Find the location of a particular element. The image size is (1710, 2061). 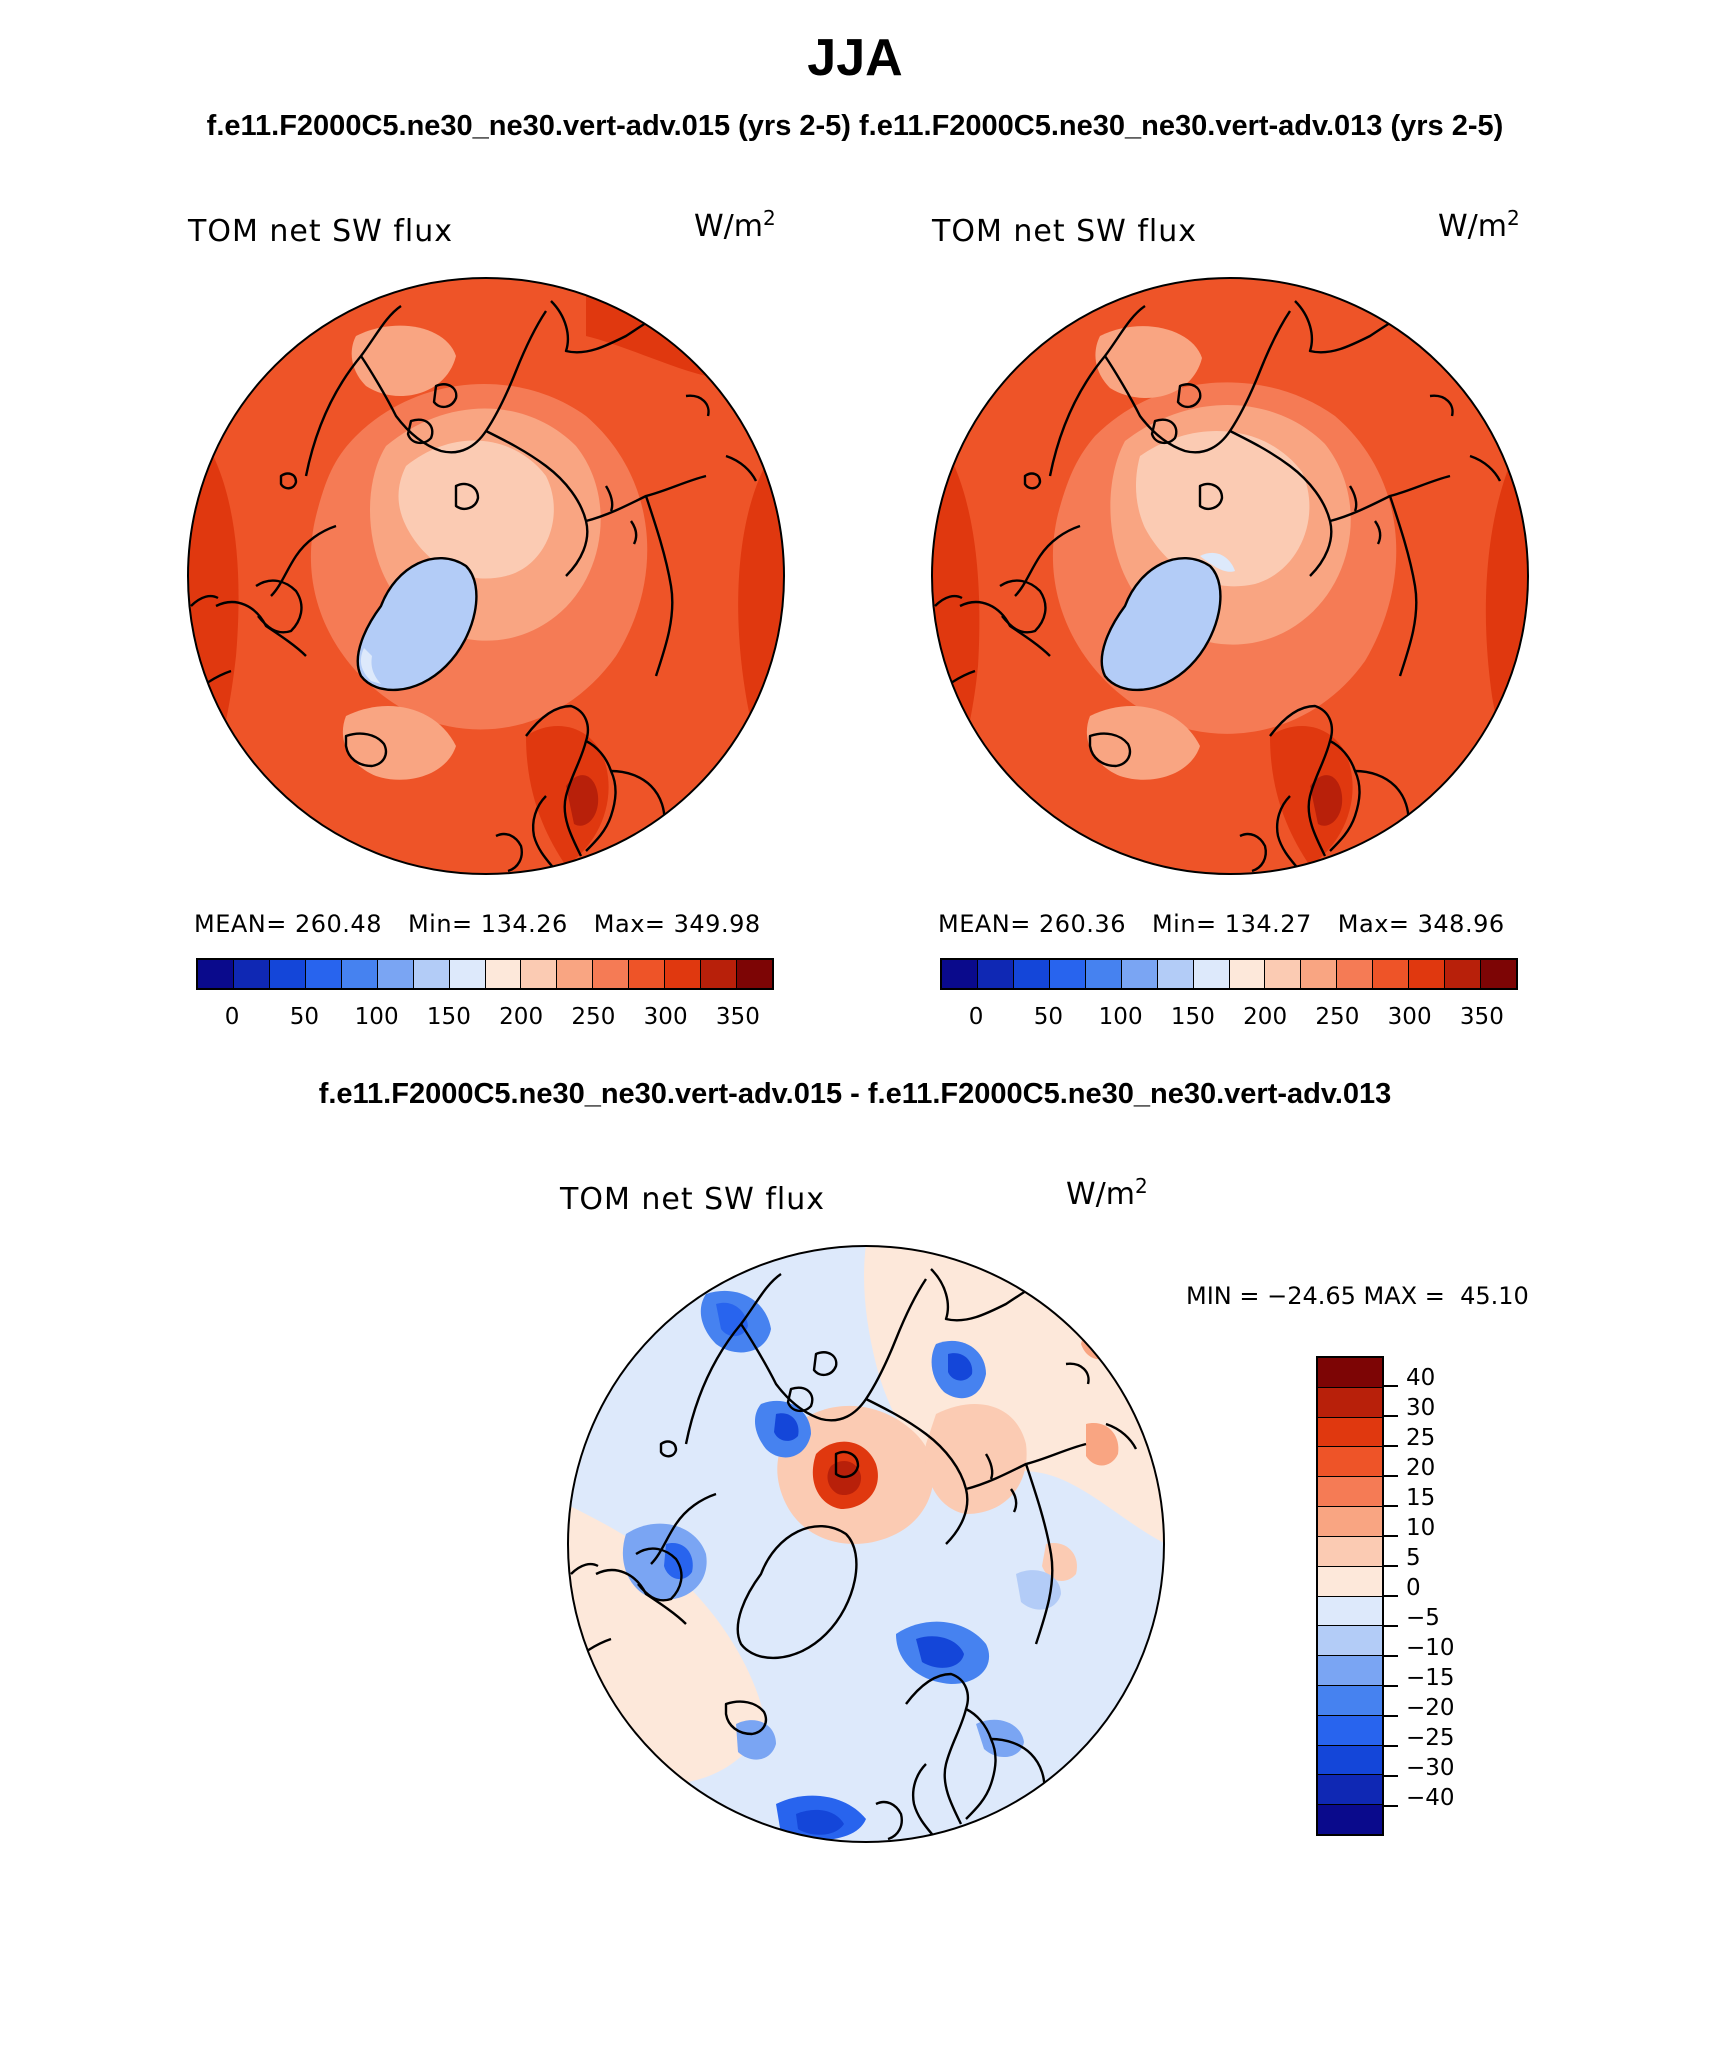

panel2-colorbar-tick-label: 300 is located at coordinates (1409, 1017).